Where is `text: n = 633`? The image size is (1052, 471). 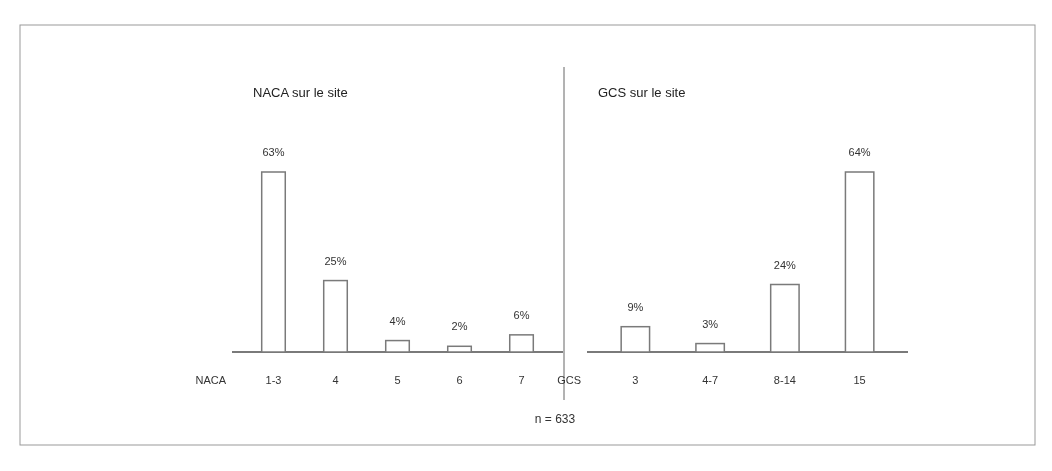 text: n = 633 is located at coordinates (555, 419).